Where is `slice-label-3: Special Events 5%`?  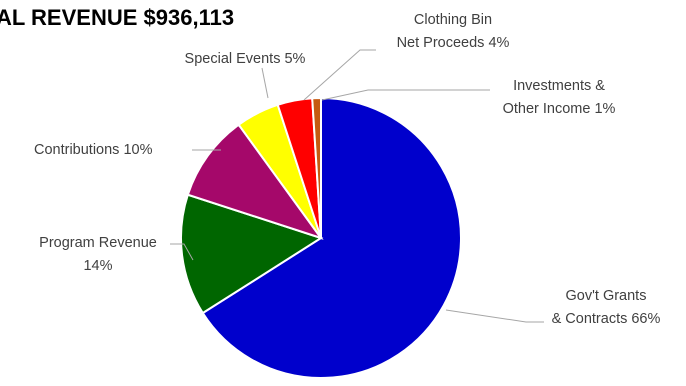
slice-label-3: Special Events 5% is located at coordinates (245, 59).